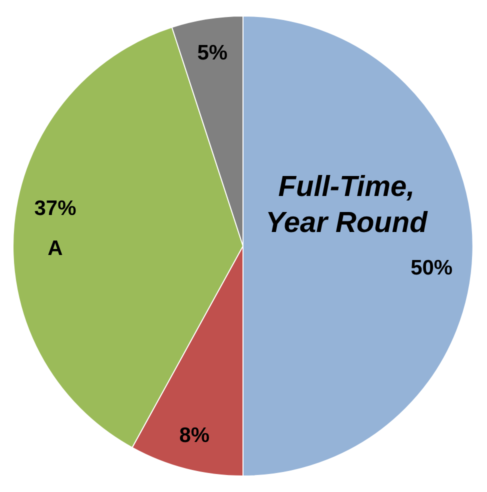 Image resolution: width=487 pixels, height=492 pixels. Describe the element at coordinates (347, 205) in the screenshot. I see `slice-label: Full-Time, Year Round` at that location.